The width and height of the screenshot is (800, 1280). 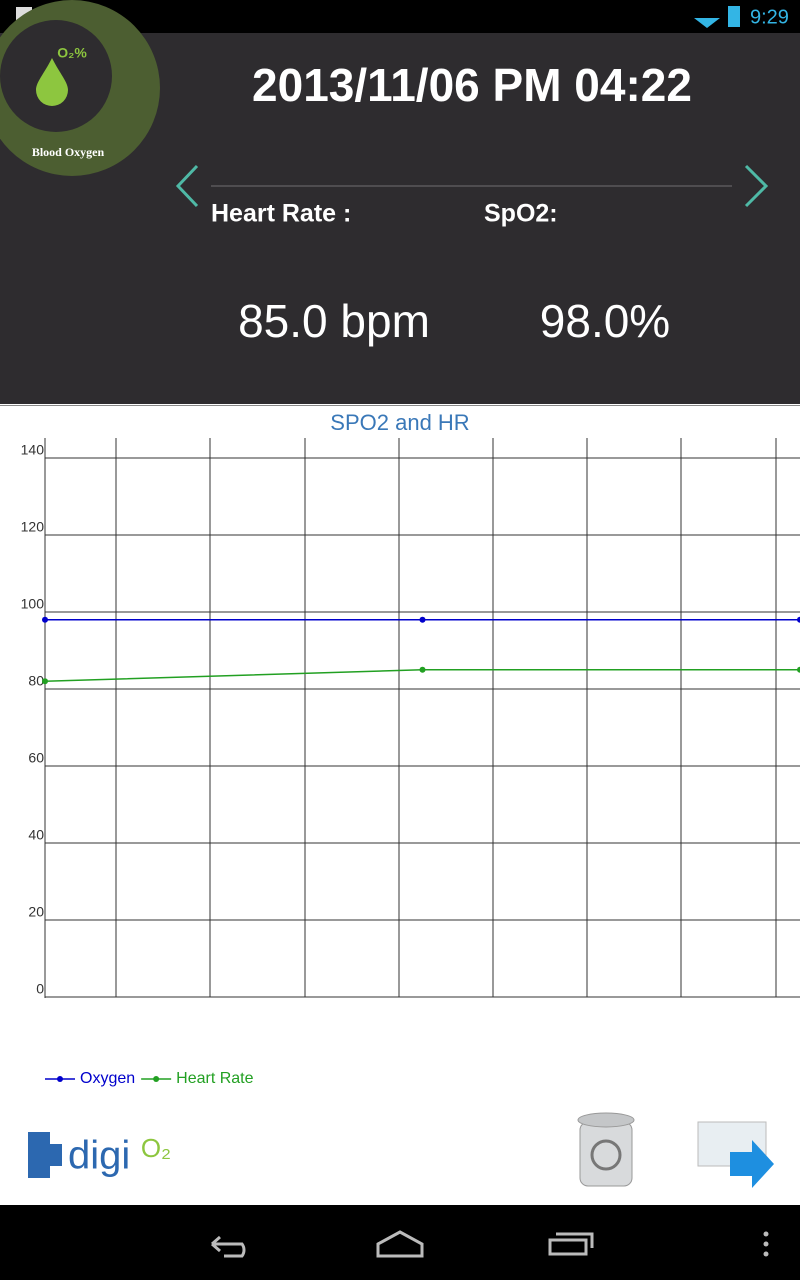 What do you see at coordinates (605, 321) in the screenshot?
I see `spo2-value: 98.0%` at bounding box center [605, 321].